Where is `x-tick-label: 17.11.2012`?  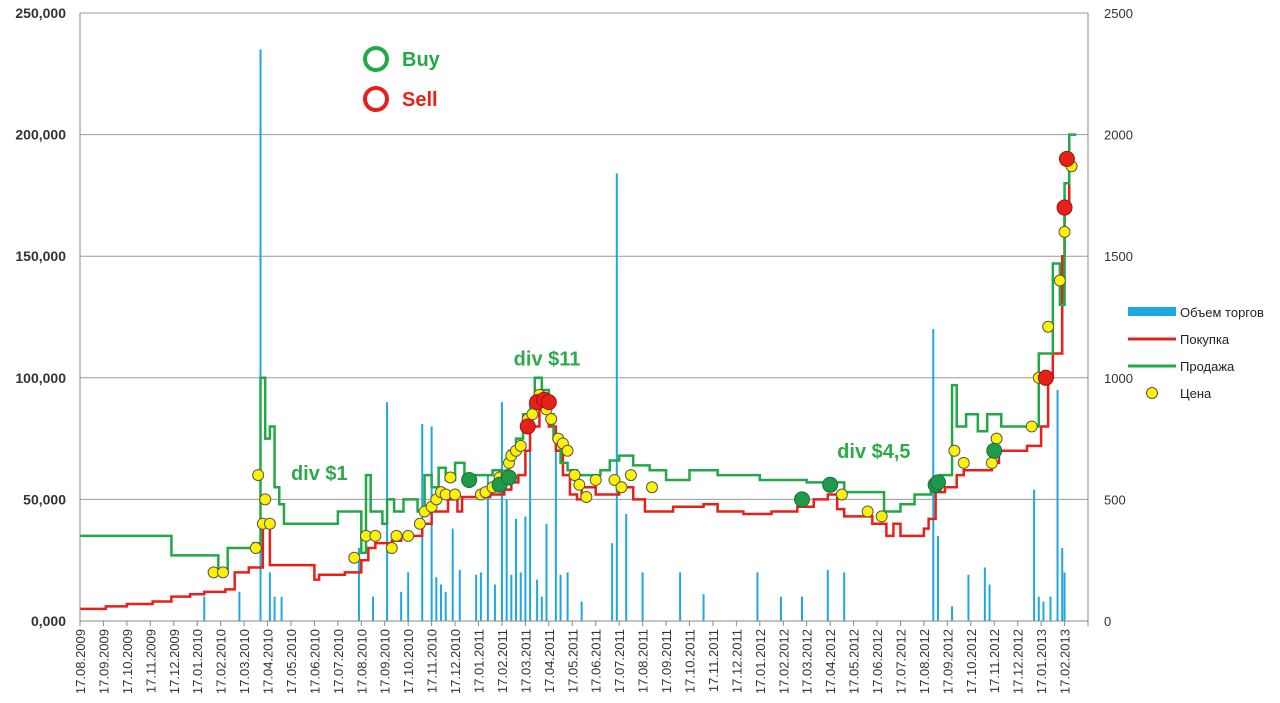
x-tick-label: 17.11.2012 is located at coordinates (994, 661).